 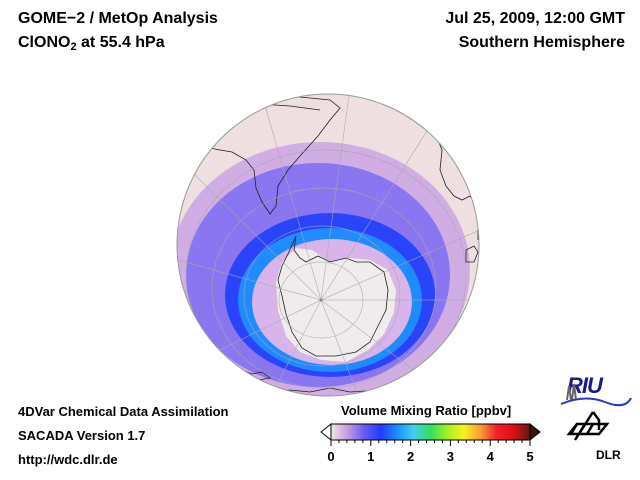 I want to click on colorbar-tick-label: 1, so click(x=371, y=456).